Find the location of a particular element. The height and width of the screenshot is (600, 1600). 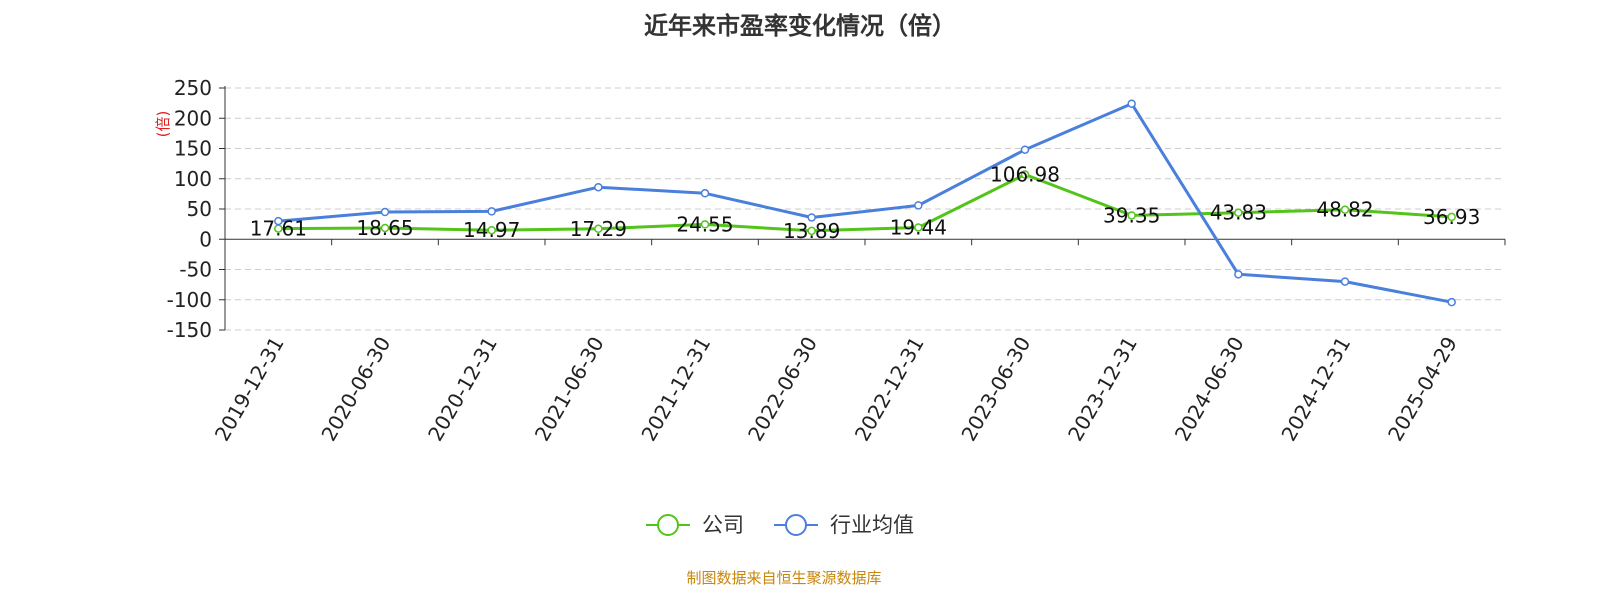

x-tick-label: 2020-12-31 is located at coordinates (462, 388).